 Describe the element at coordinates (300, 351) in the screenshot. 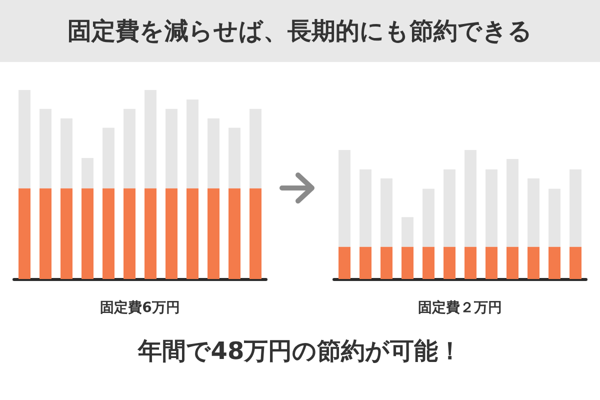

I see `text: 年間で48万円の節約が可能！` at that location.